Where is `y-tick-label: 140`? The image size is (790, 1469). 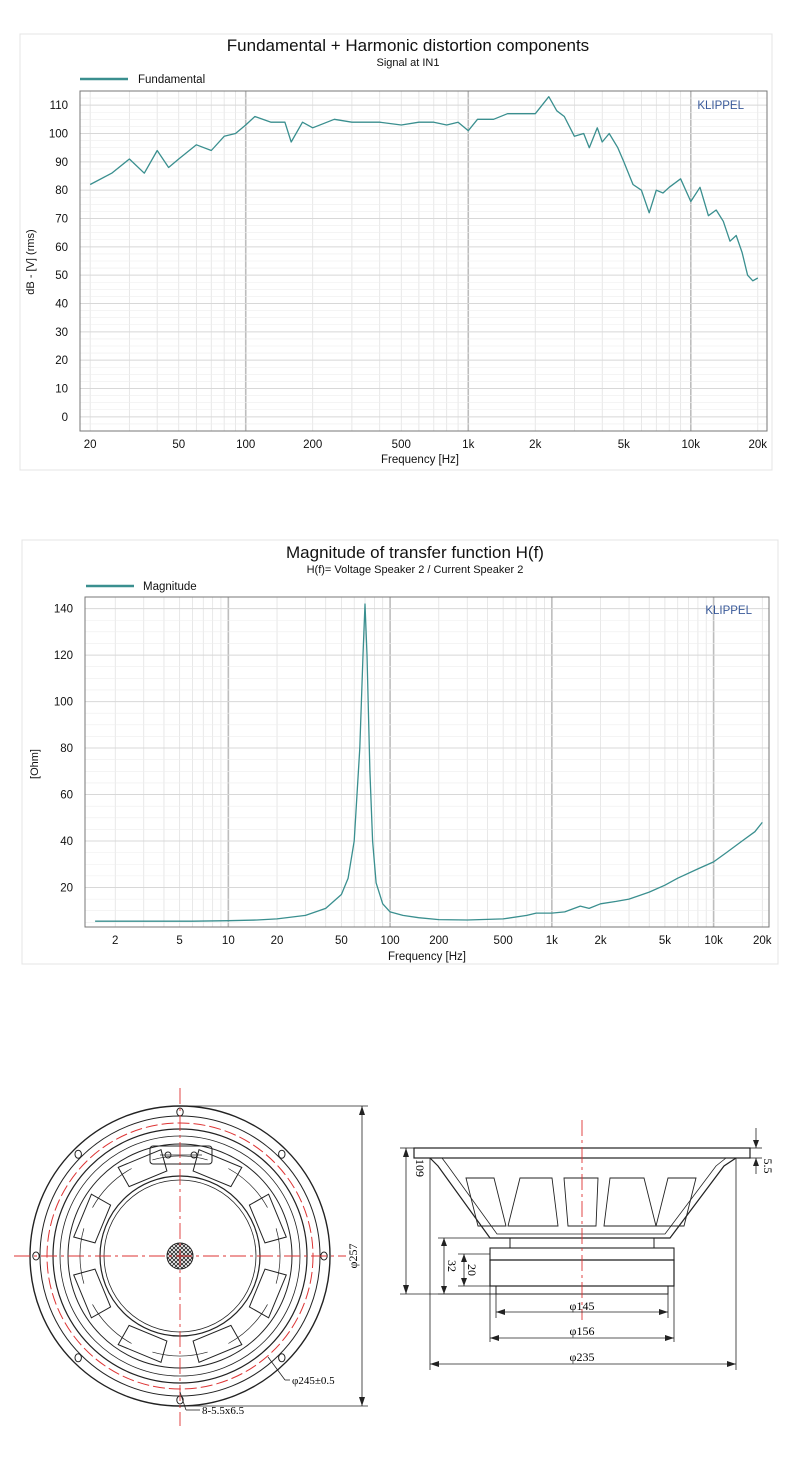
y-tick-label: 140 is located at coordinates (63, 610).